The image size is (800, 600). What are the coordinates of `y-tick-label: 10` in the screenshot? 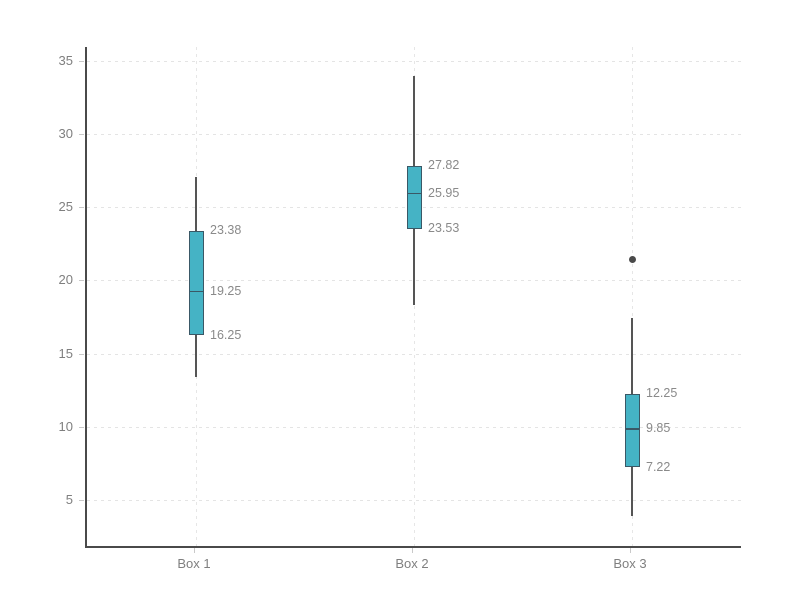 It's located at (65, 426).